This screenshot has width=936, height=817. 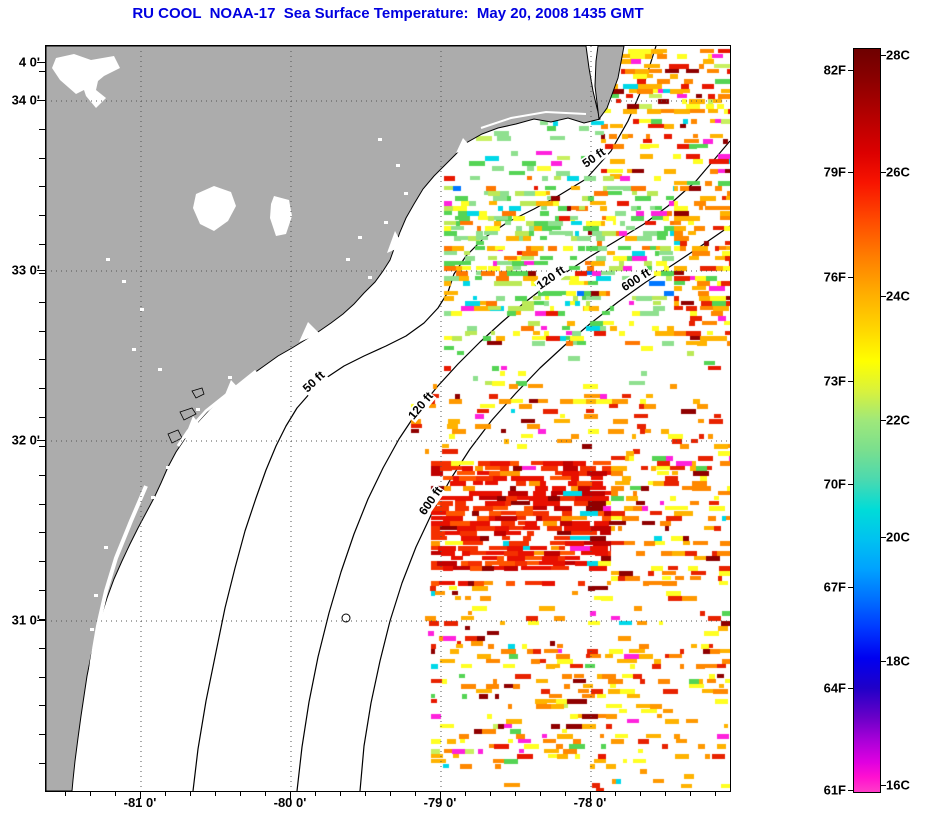 I want to click on colorbar-fahrenheit-label: 79F, so click(x=834, y=172).